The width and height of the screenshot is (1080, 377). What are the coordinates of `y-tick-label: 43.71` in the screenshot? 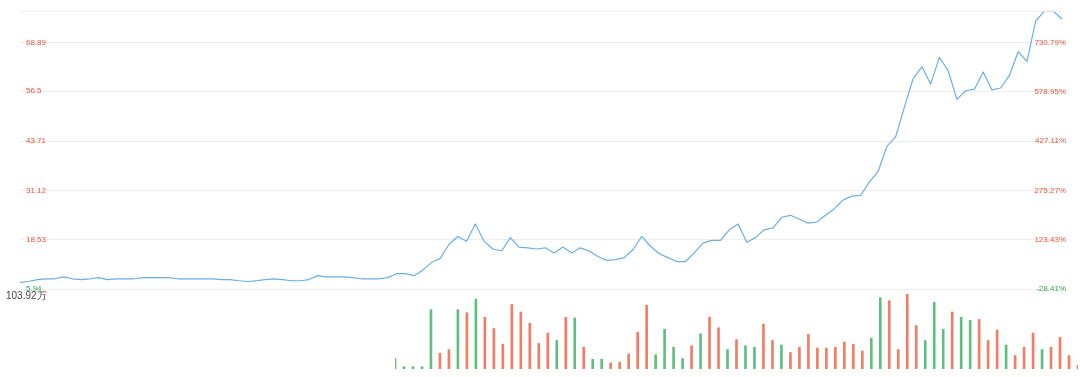 It's located at (36, 141).